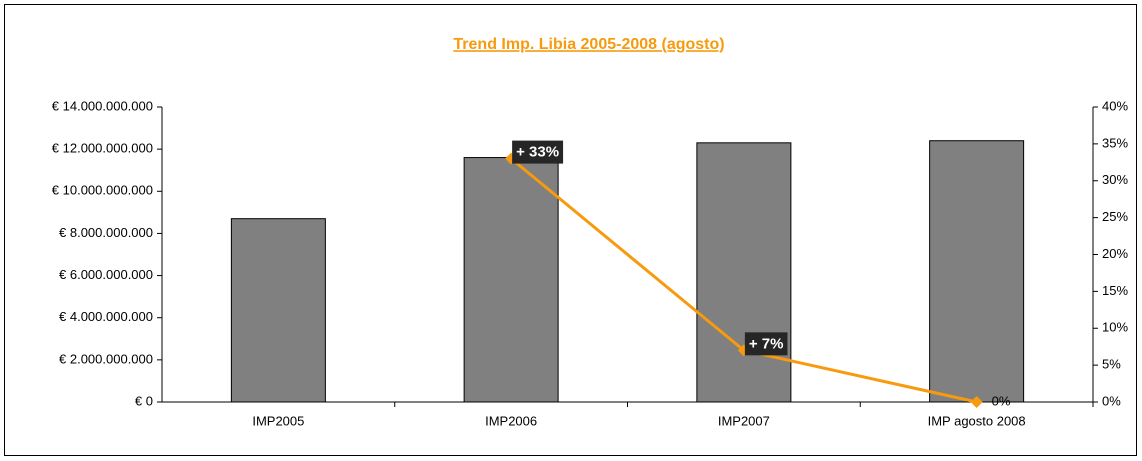  I want to click on data-label-group: + 33%, so click(538, 152).